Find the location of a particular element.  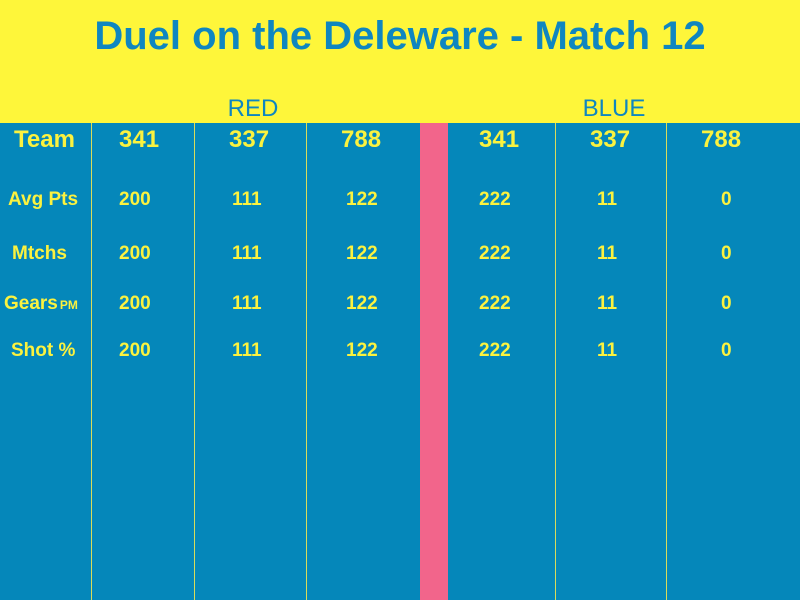

red-team-3: 788 is located at coordinates (361, 139).